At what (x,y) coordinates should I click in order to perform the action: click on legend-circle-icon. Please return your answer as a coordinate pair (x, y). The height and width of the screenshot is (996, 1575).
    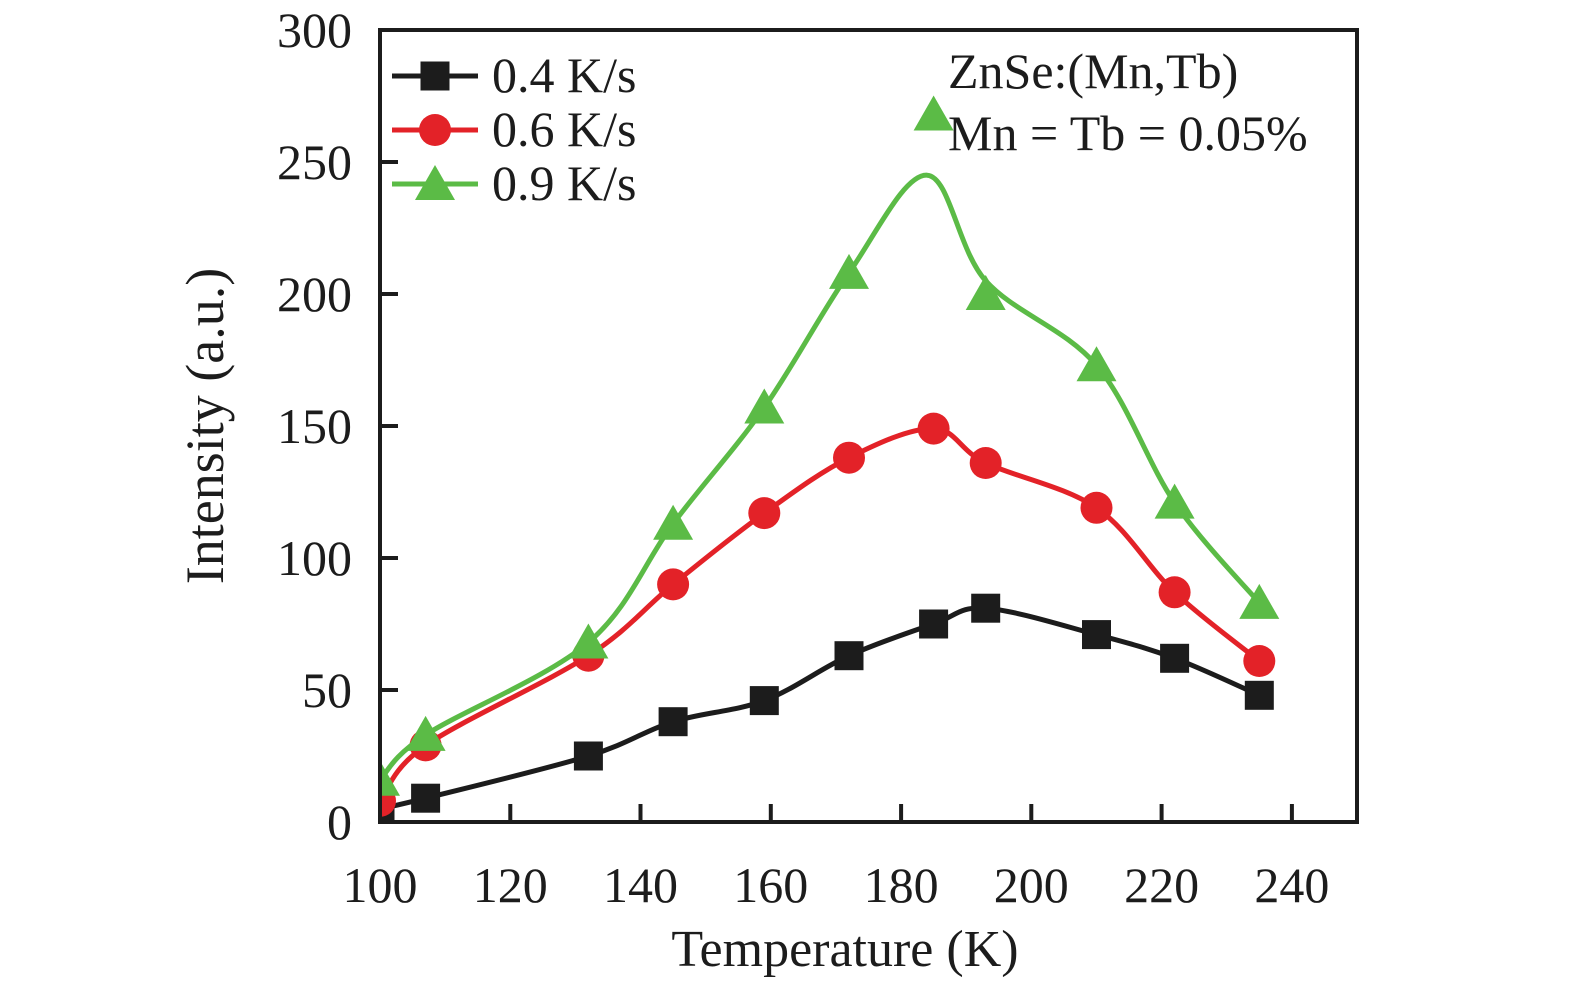
    Looking at the image, I should click on (435, 130).